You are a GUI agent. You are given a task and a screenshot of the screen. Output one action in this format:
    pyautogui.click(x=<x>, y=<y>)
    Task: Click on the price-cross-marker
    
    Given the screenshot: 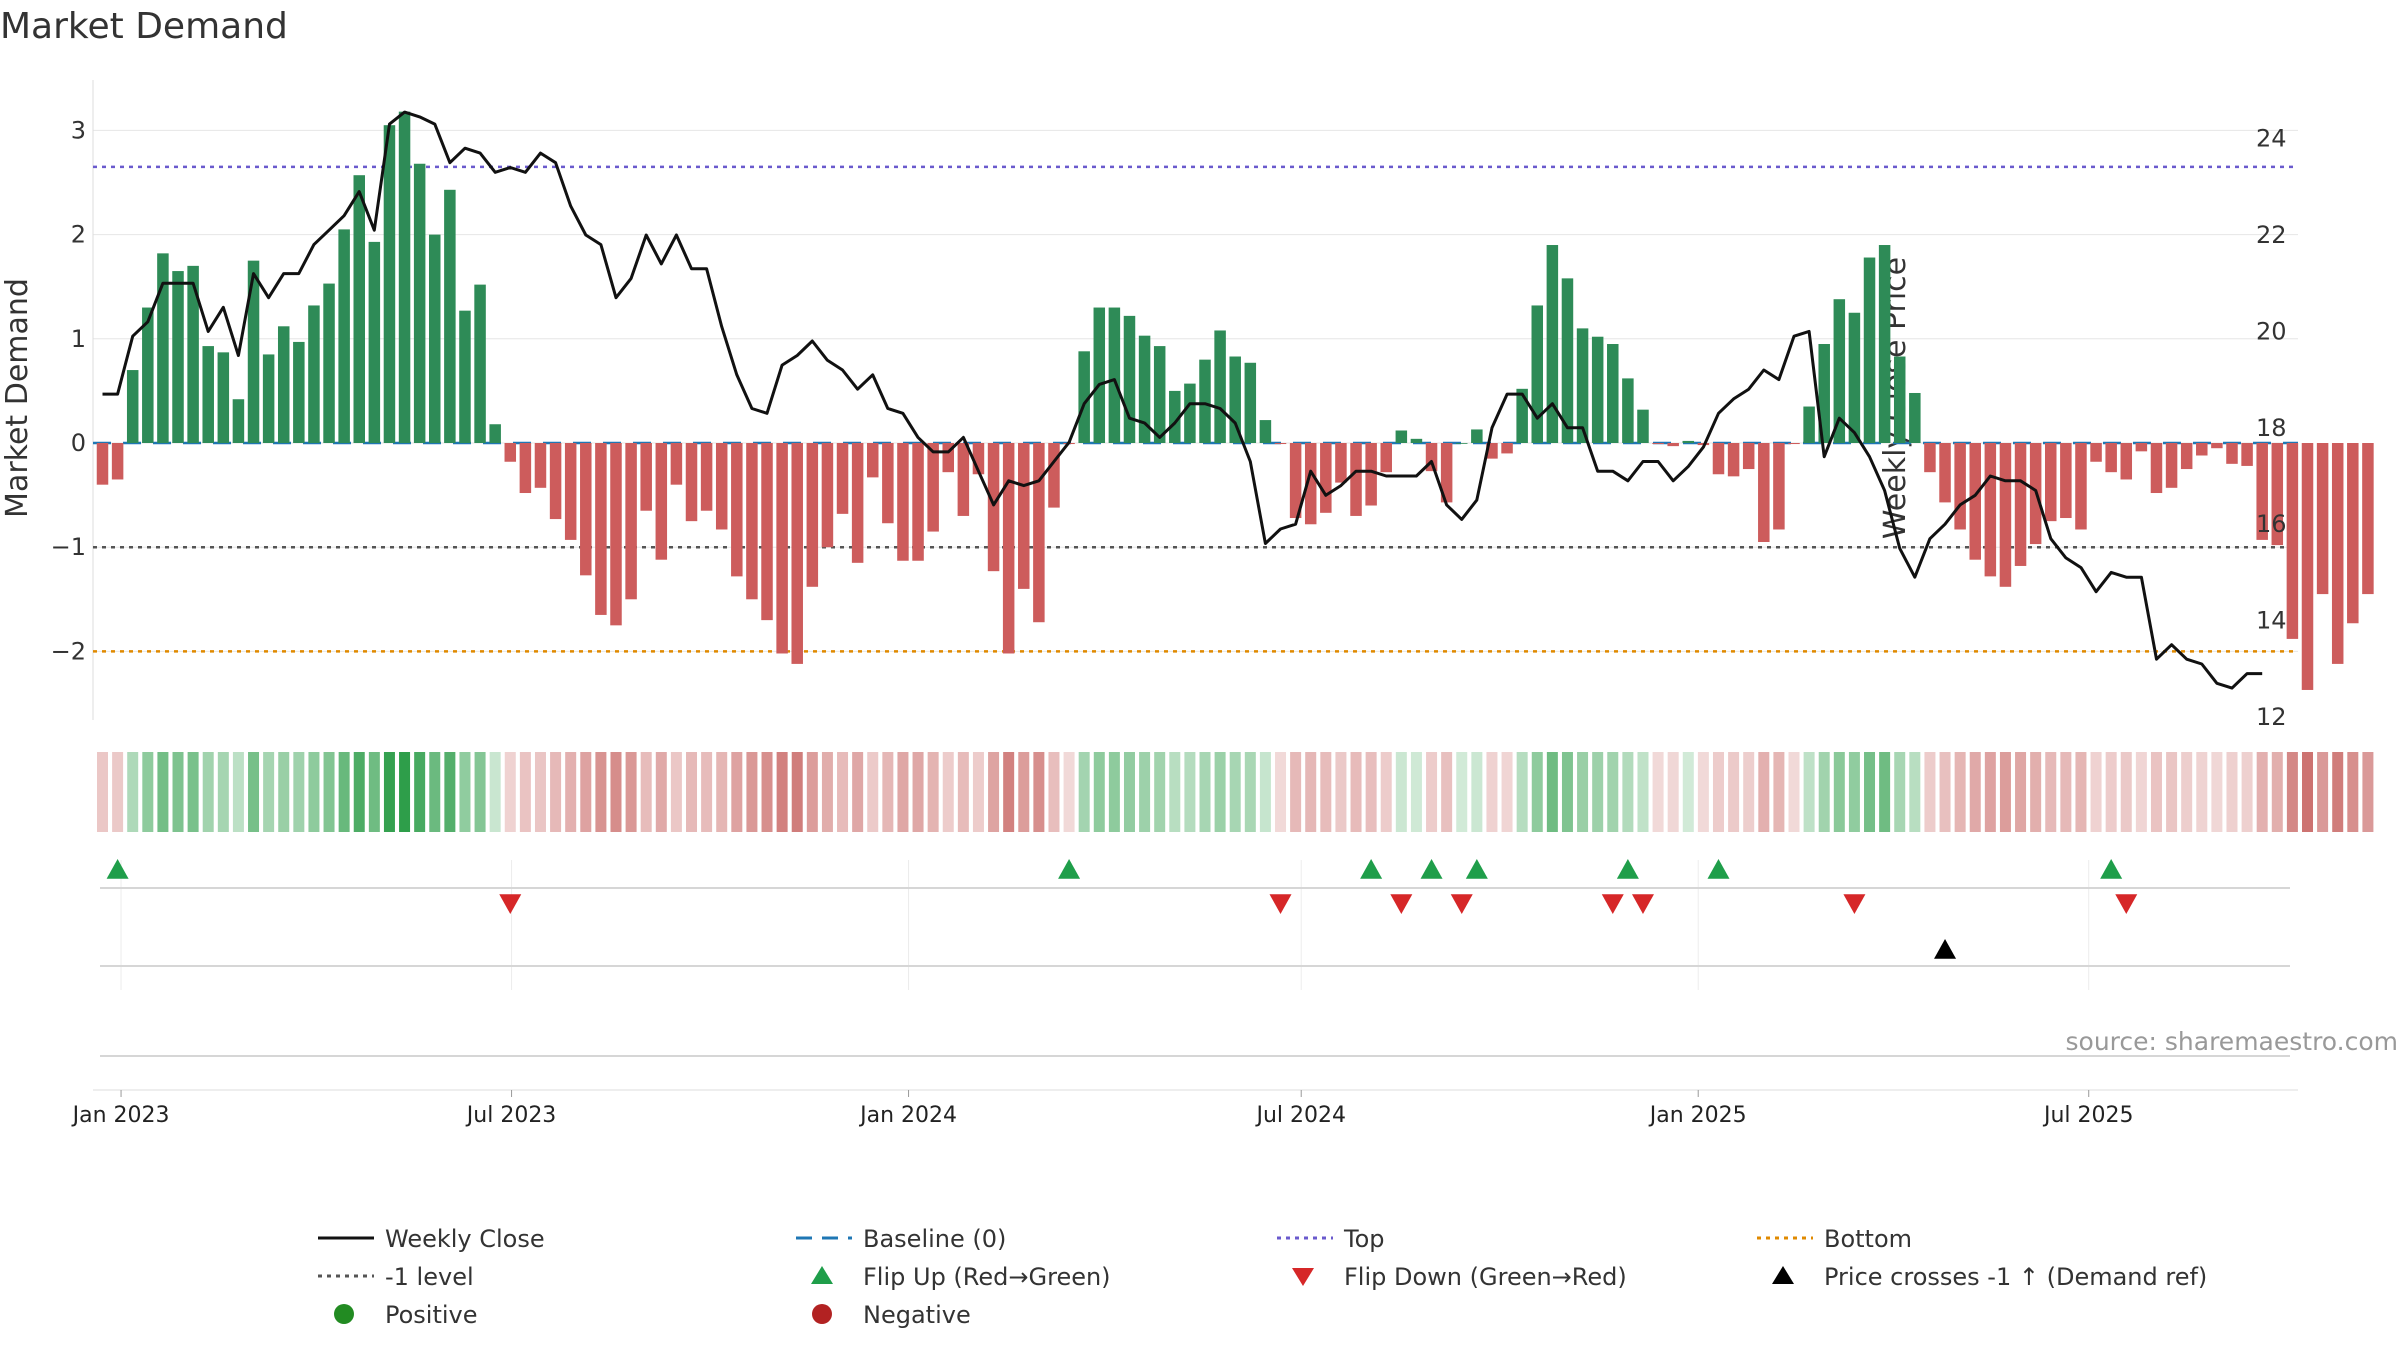 What is the action you would take?
    pyautogui.click(x=1945, y=949)
    